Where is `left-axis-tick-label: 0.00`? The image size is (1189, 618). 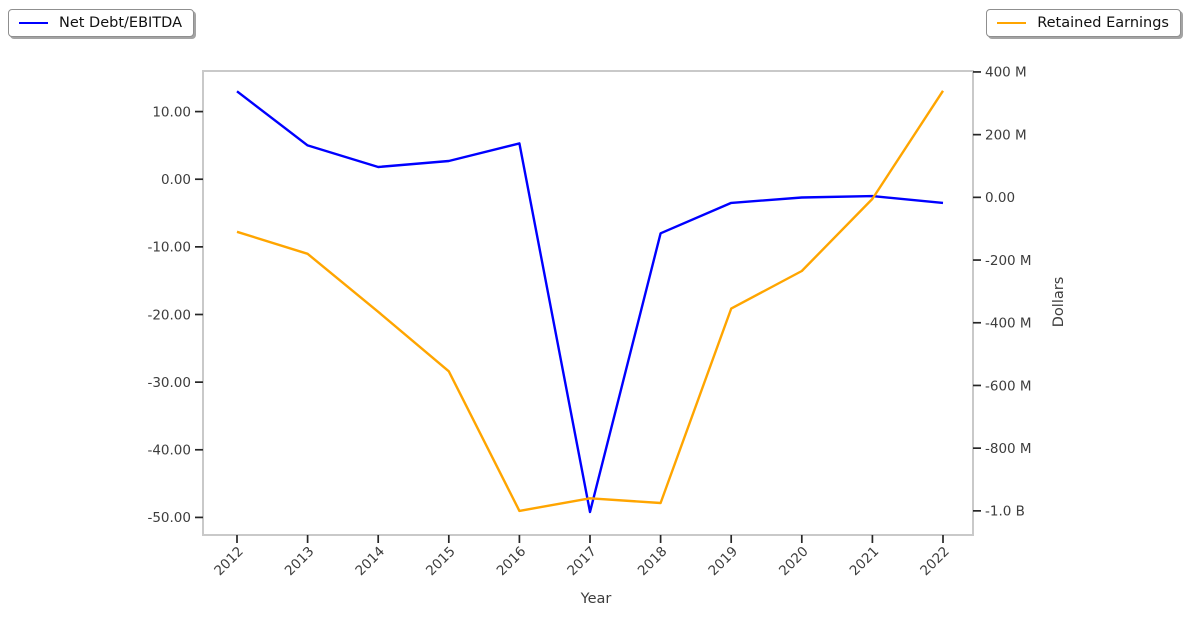
left-axis-tick-label: 0.00 is located at coordinates (176, 180).